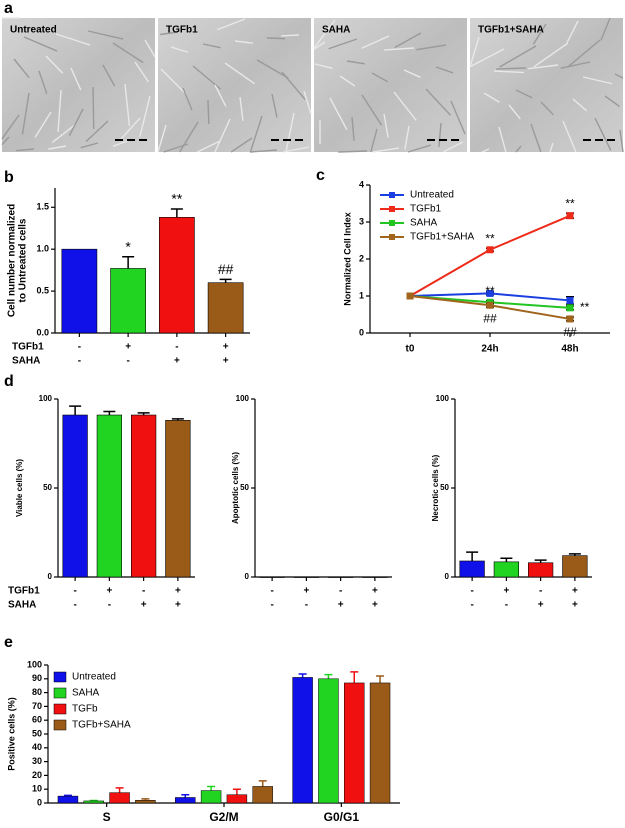 Image resolution: width=625 pixels, height=828 pixels. Describe the element at coordinates (392, 223) in the screenshot. I see `legend-marker` at that location.